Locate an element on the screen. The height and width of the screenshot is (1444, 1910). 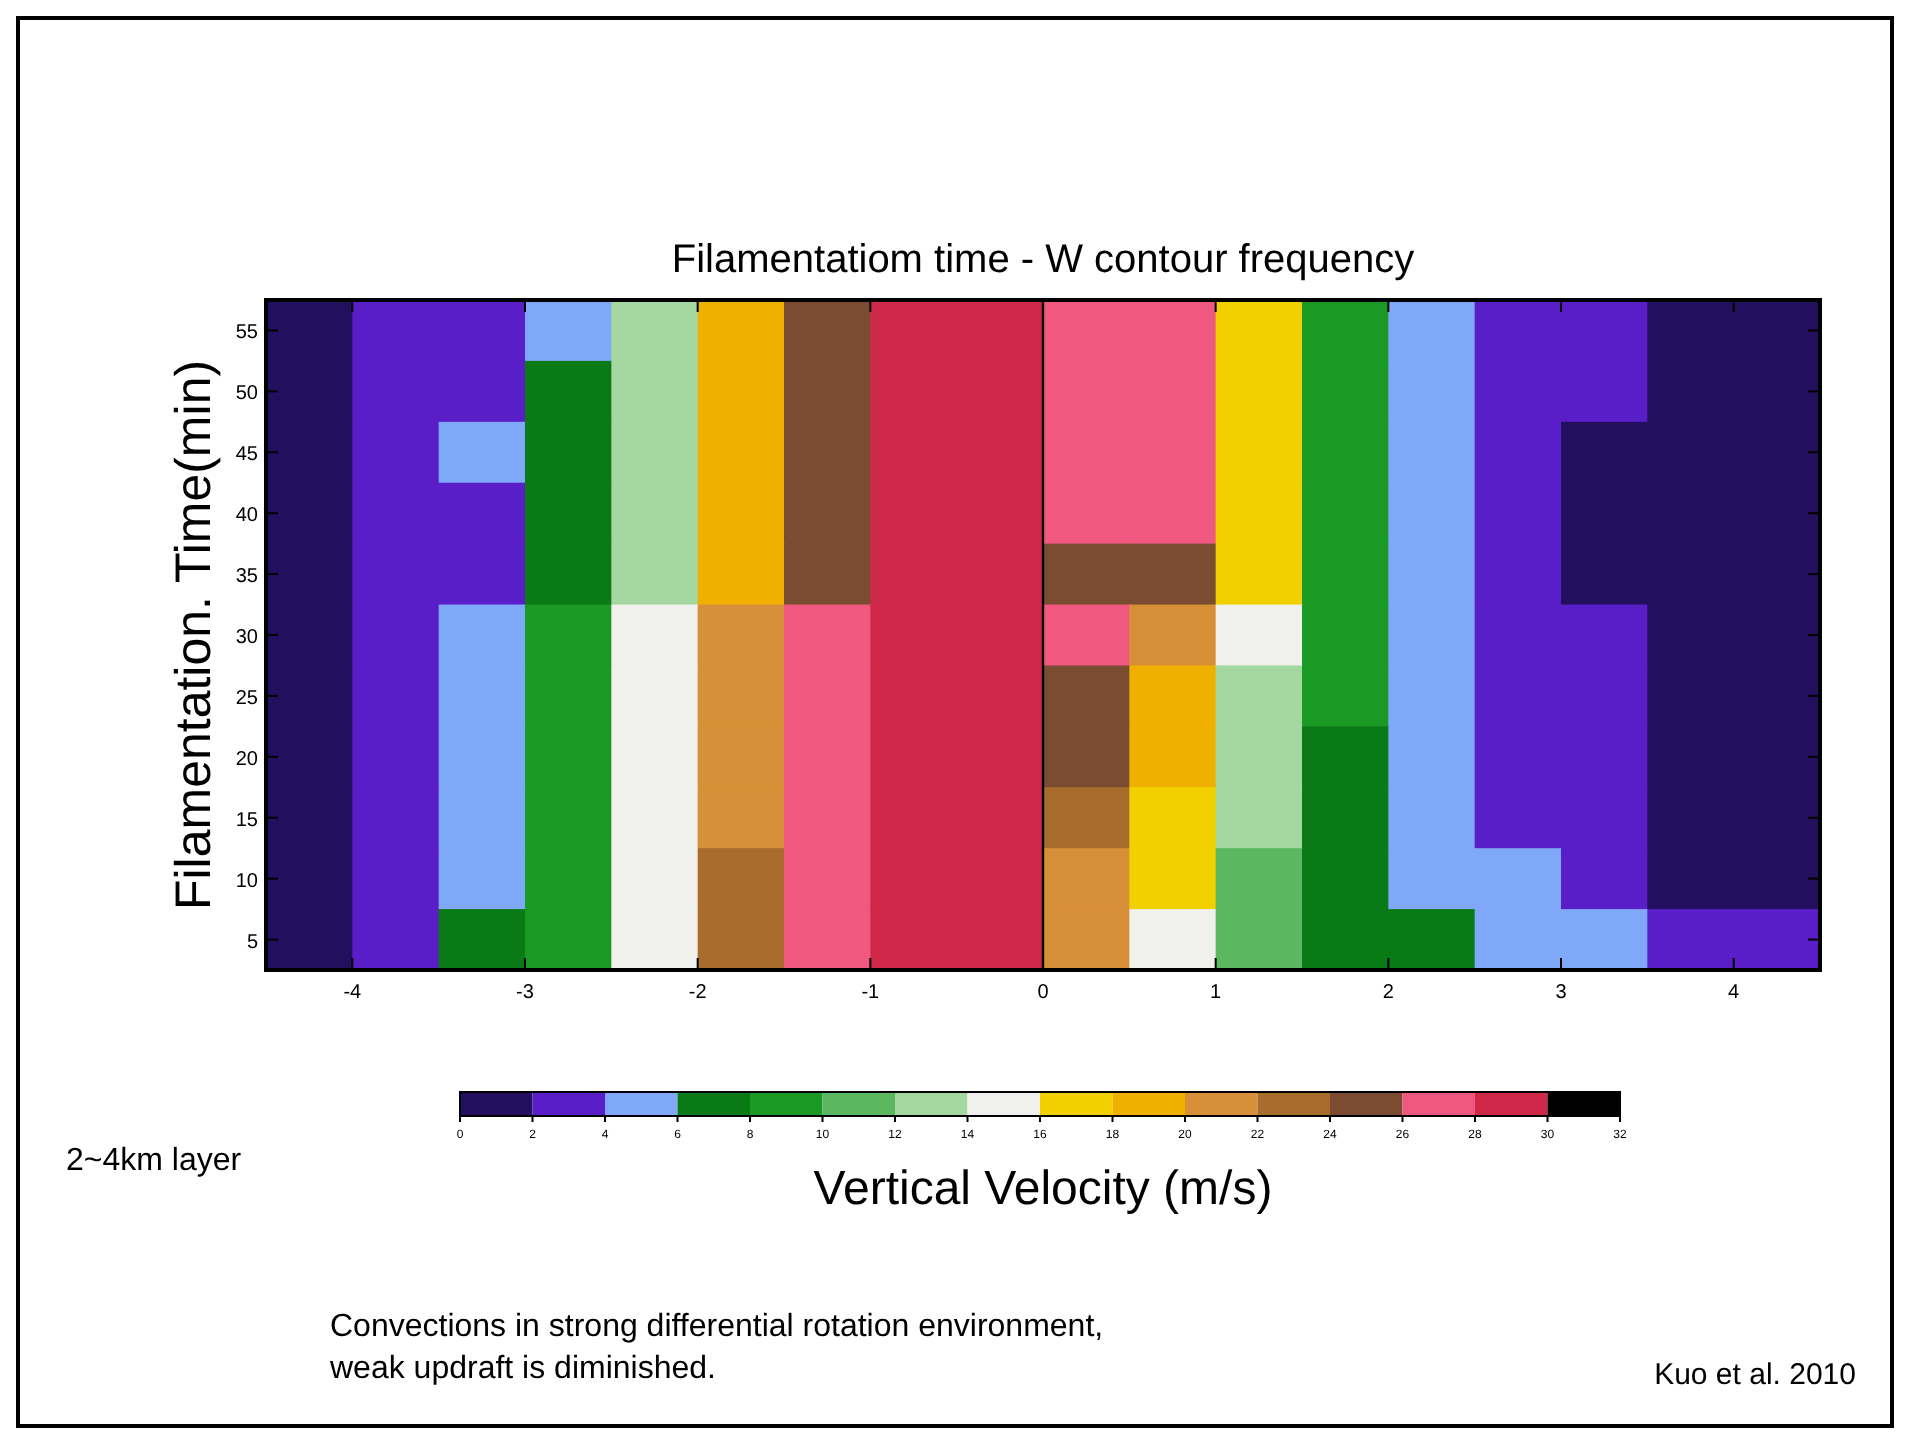
text: Convections in strong differential rotation environment, weak updraft is diminished. is located at coordinates (716, 1348).